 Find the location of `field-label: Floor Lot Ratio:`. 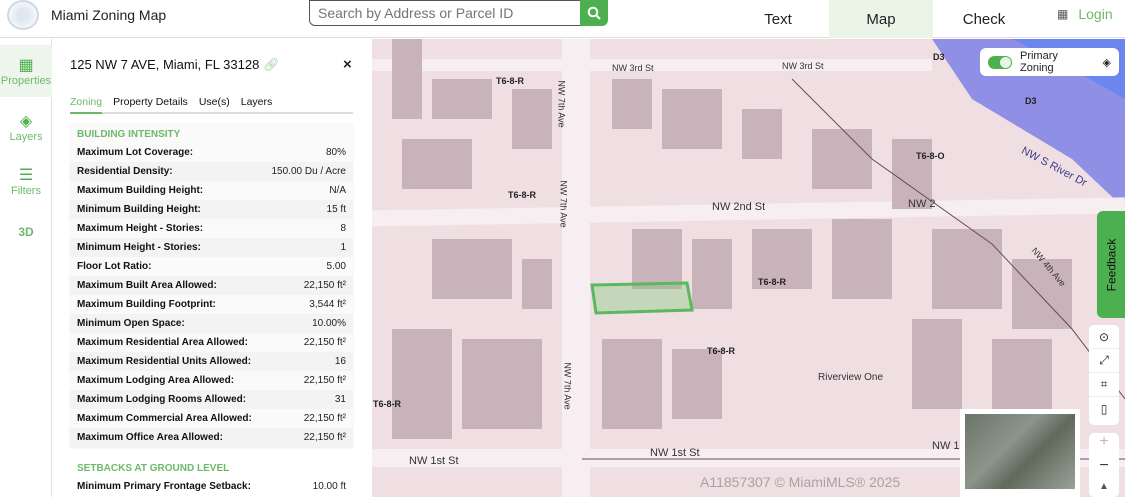

field-label: Floor Lot Ratio: is located at coordinates (114, 266).